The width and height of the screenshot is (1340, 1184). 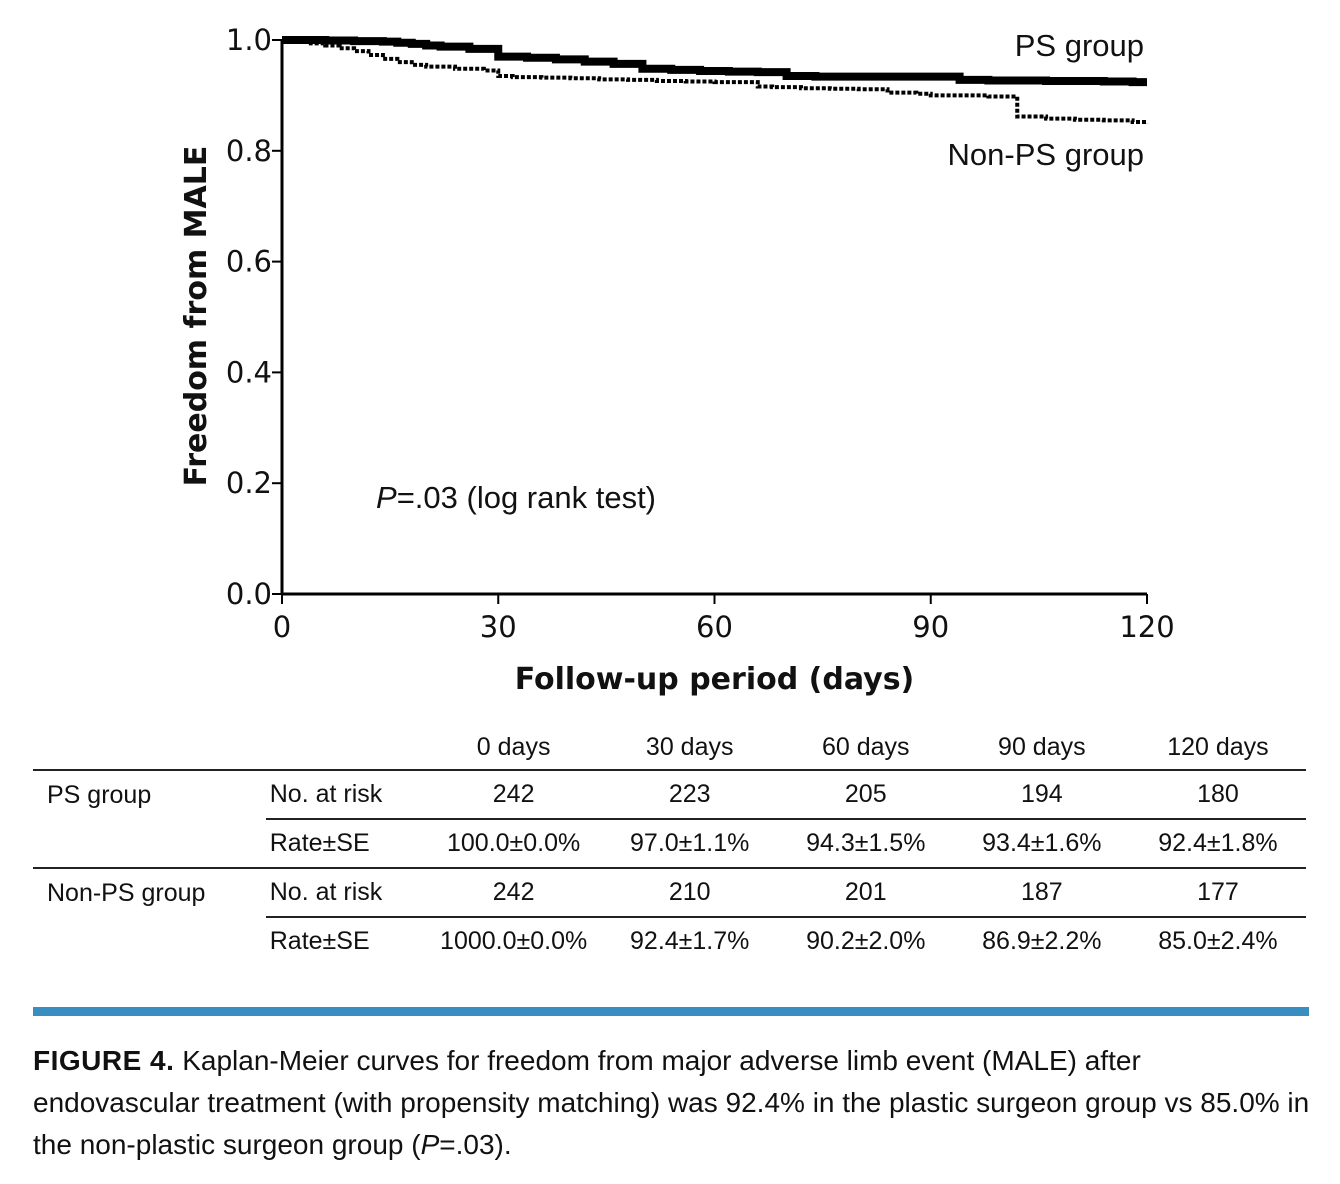 I want to click on risk-header-cell: 60 days, so click(x=865, y=747).